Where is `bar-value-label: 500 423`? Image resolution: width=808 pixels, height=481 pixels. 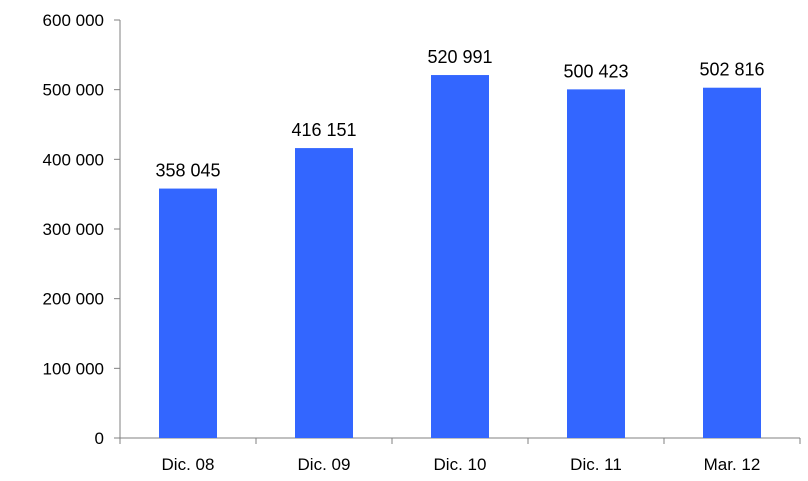 bar-value-label: 500 423 is located at coordinates (595, 71).